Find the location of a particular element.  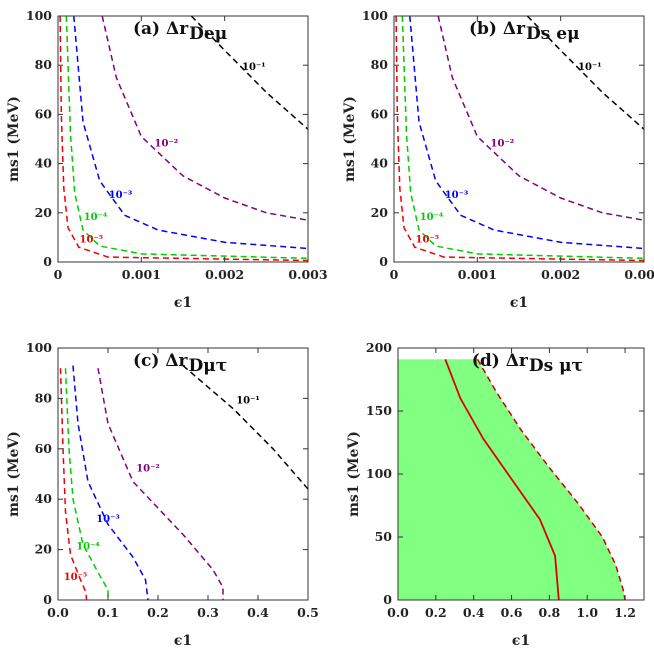

x-tick-label: 0.3 is located at coordinates (208, 612).